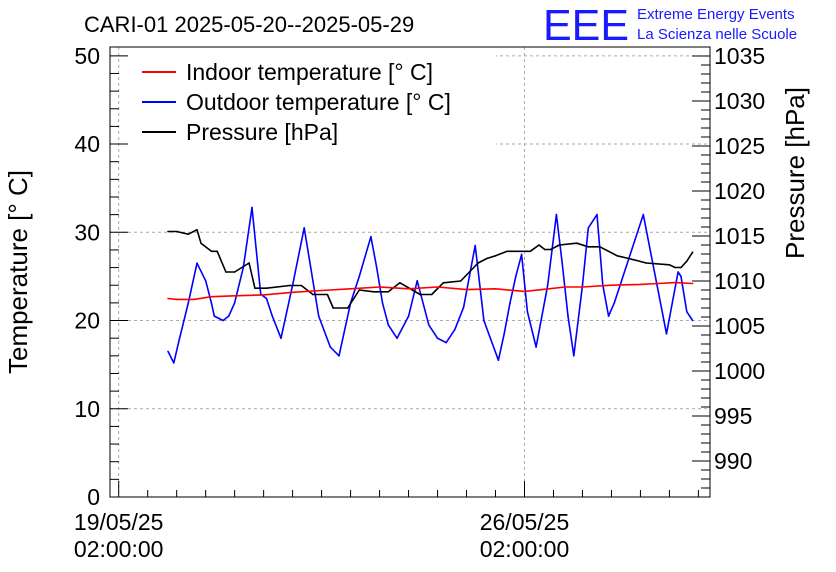 This screenshot has height=572, width=836. What do you see at coordinates (739, 281) in the screenshot?
I see `y2-tick-label: 1010` at bounding box center [739, 281].